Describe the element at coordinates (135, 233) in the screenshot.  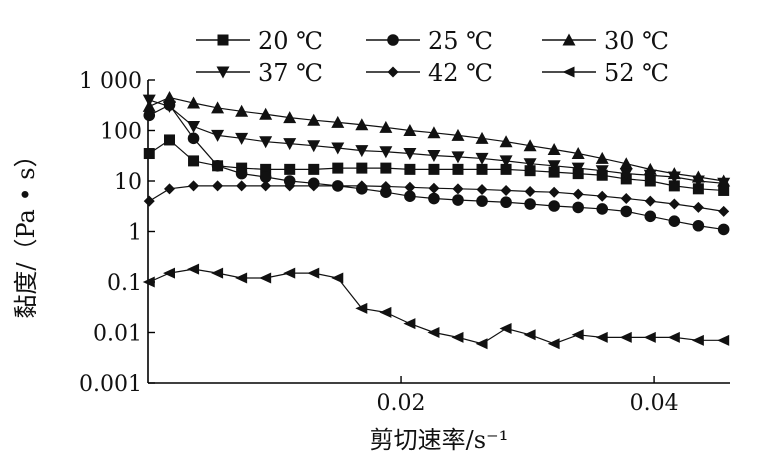
I see `y-tick-label: 1` at that location.